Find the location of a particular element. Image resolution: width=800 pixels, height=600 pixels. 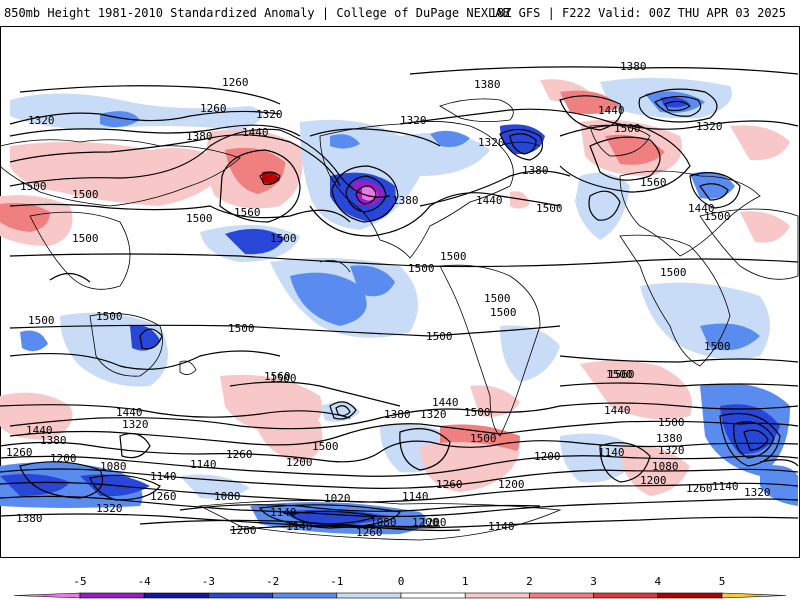

colorbar-tick-label: 4 is located at coordinates (657, 581).